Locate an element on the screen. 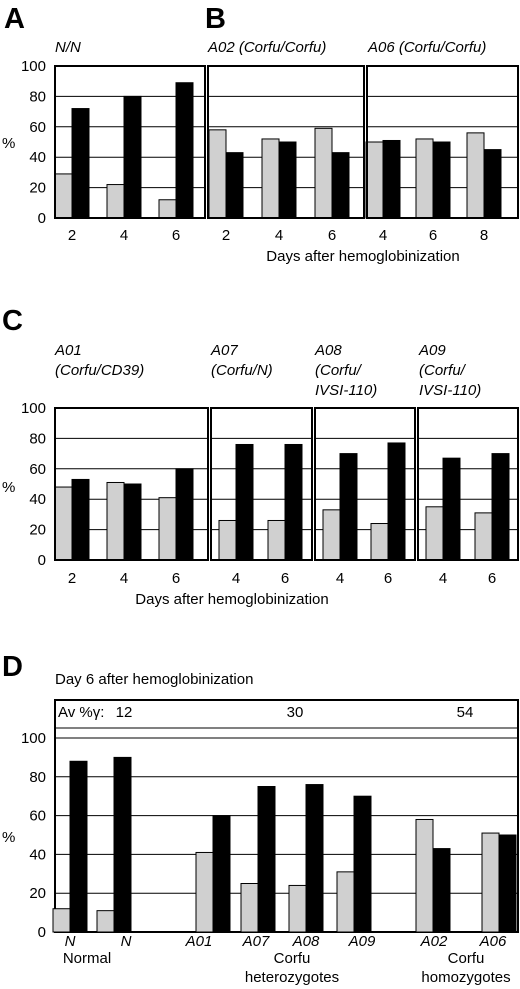 Image resolution: width=520 pixels, height=989 pixels. panel-a-ytick-100: 100 is located at coordinates (33, 66).